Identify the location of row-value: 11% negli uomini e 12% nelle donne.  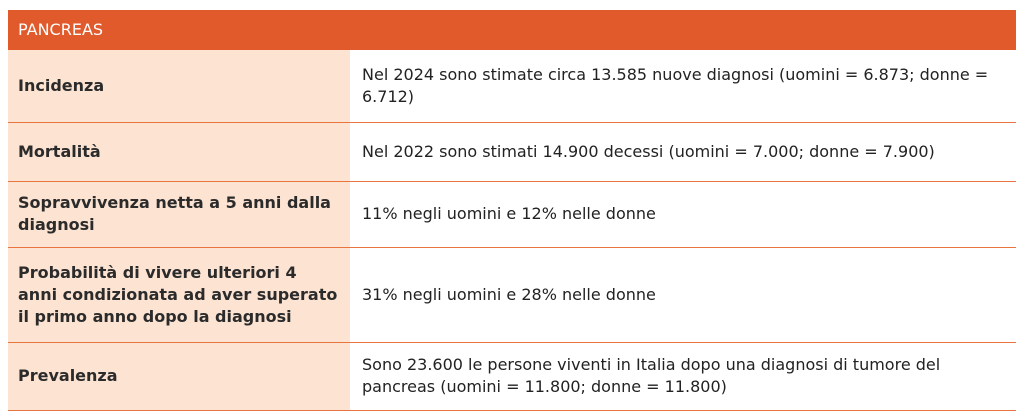
(683, 214).